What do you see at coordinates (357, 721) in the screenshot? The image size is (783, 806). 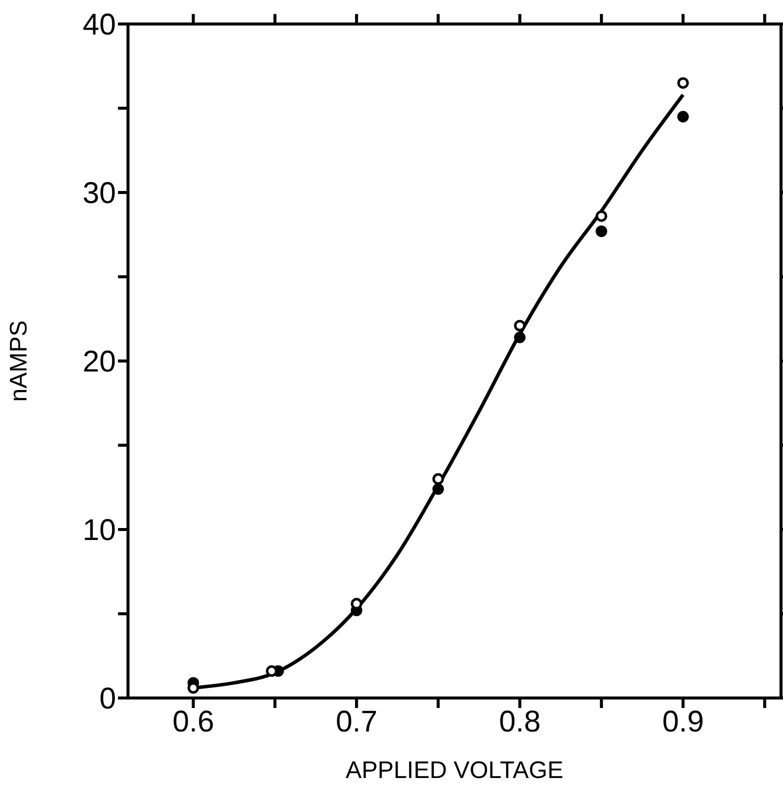 I see `x-tick-label: 0.7` at bounding box center [357, 721].